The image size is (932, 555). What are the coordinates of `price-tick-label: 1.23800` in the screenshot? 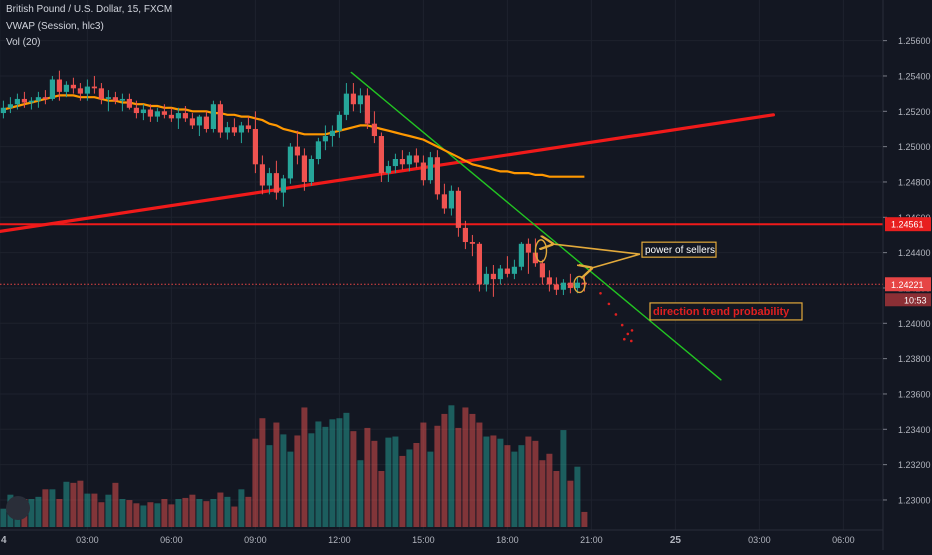 It's located at (914, 359).